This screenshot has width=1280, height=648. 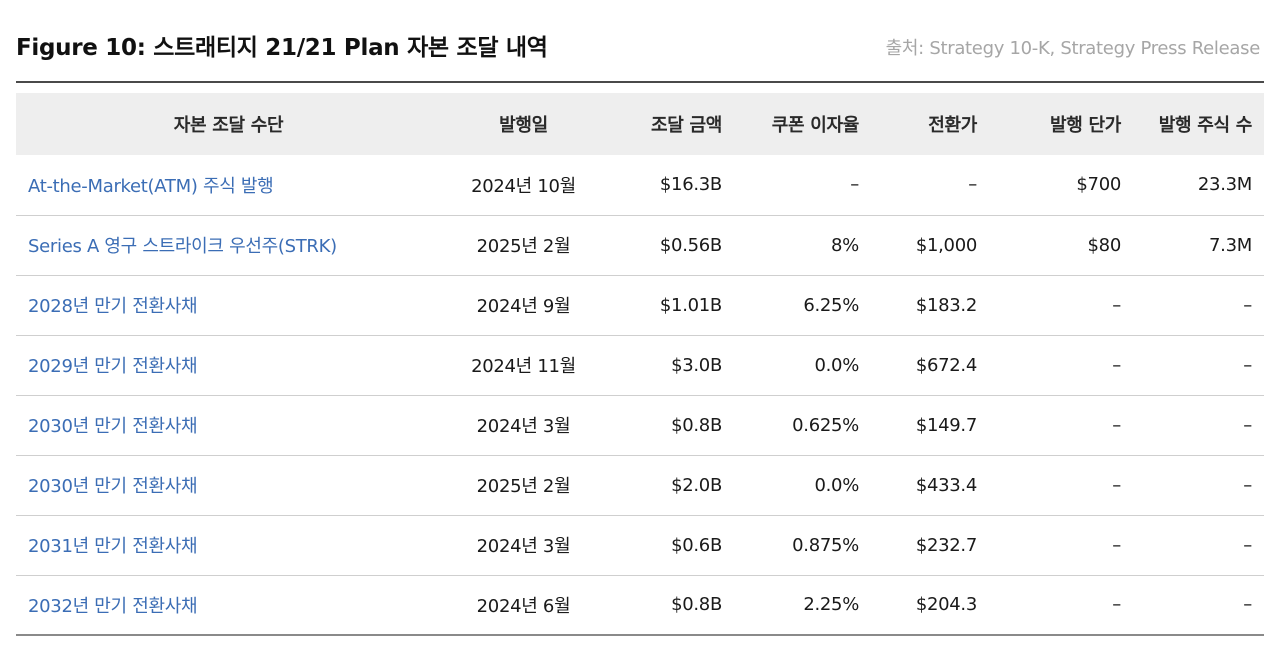 I want to click on conversion-price-cell: $672.4, so click(x=946, y=365).